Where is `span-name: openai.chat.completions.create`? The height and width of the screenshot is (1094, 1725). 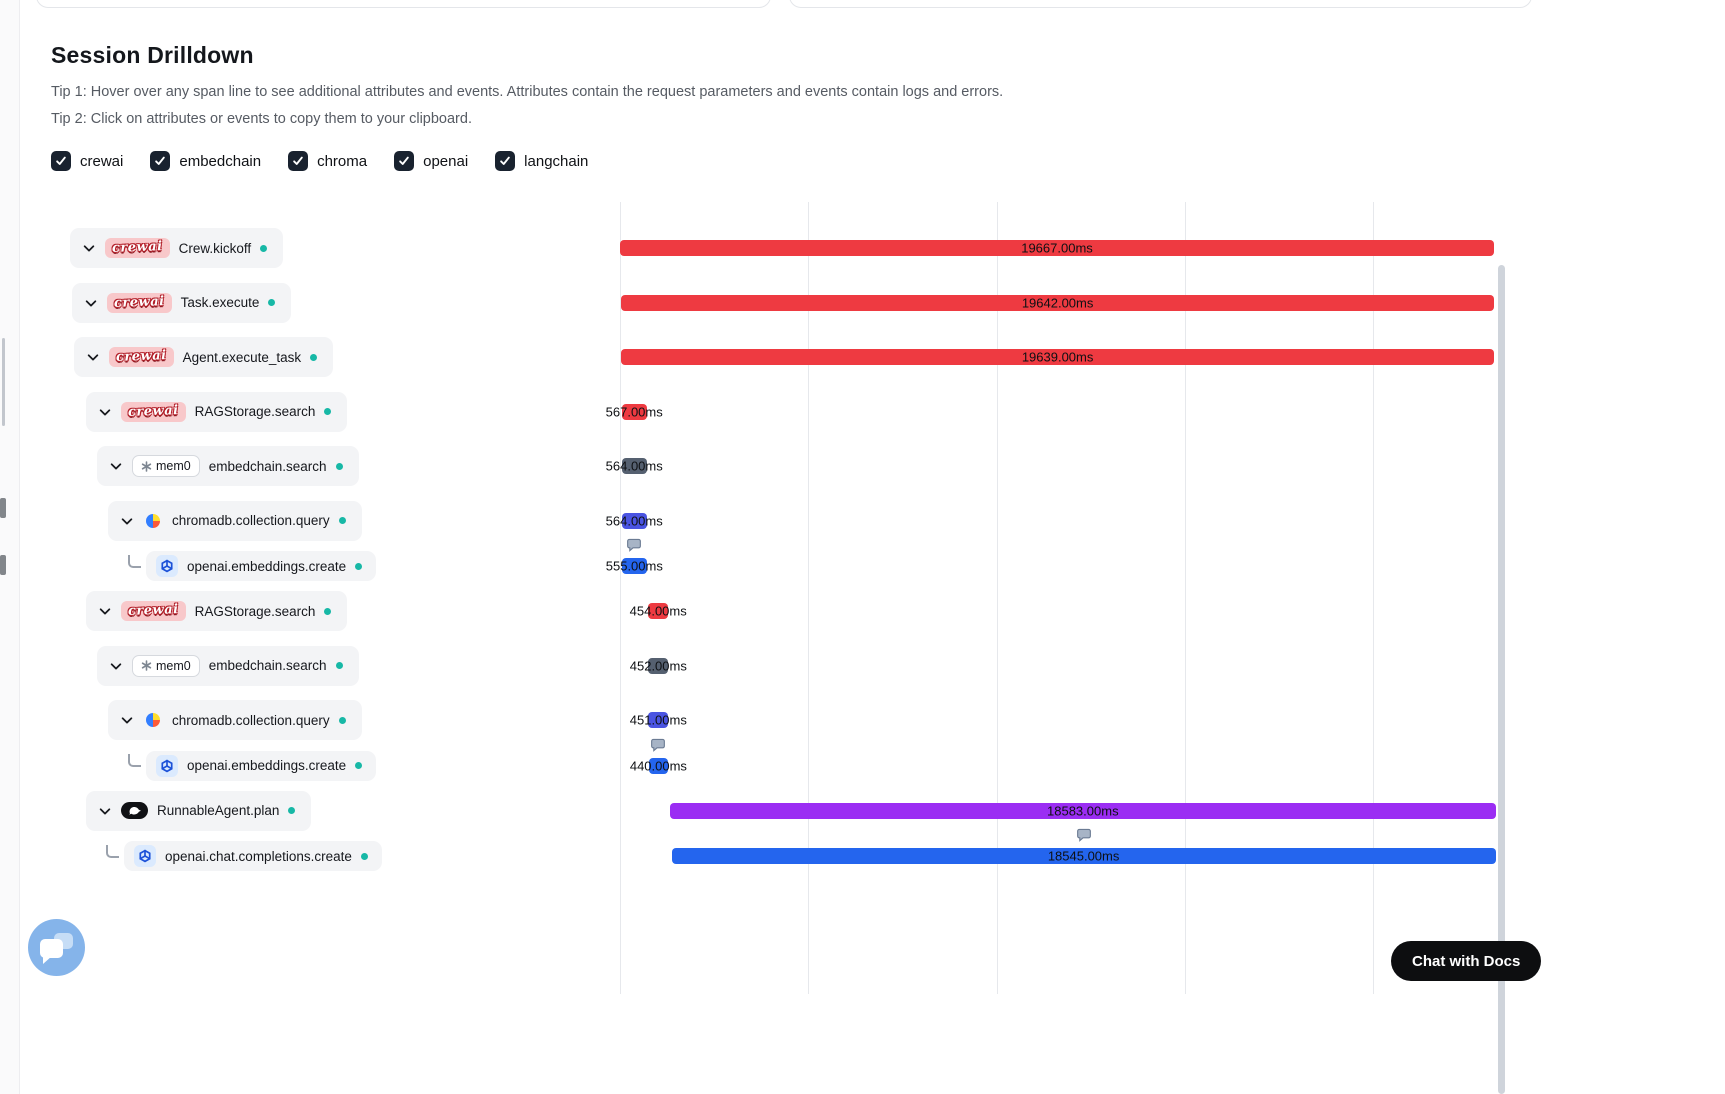
span-name: openai.chat.completions.create is located at coordinates (258, 856).